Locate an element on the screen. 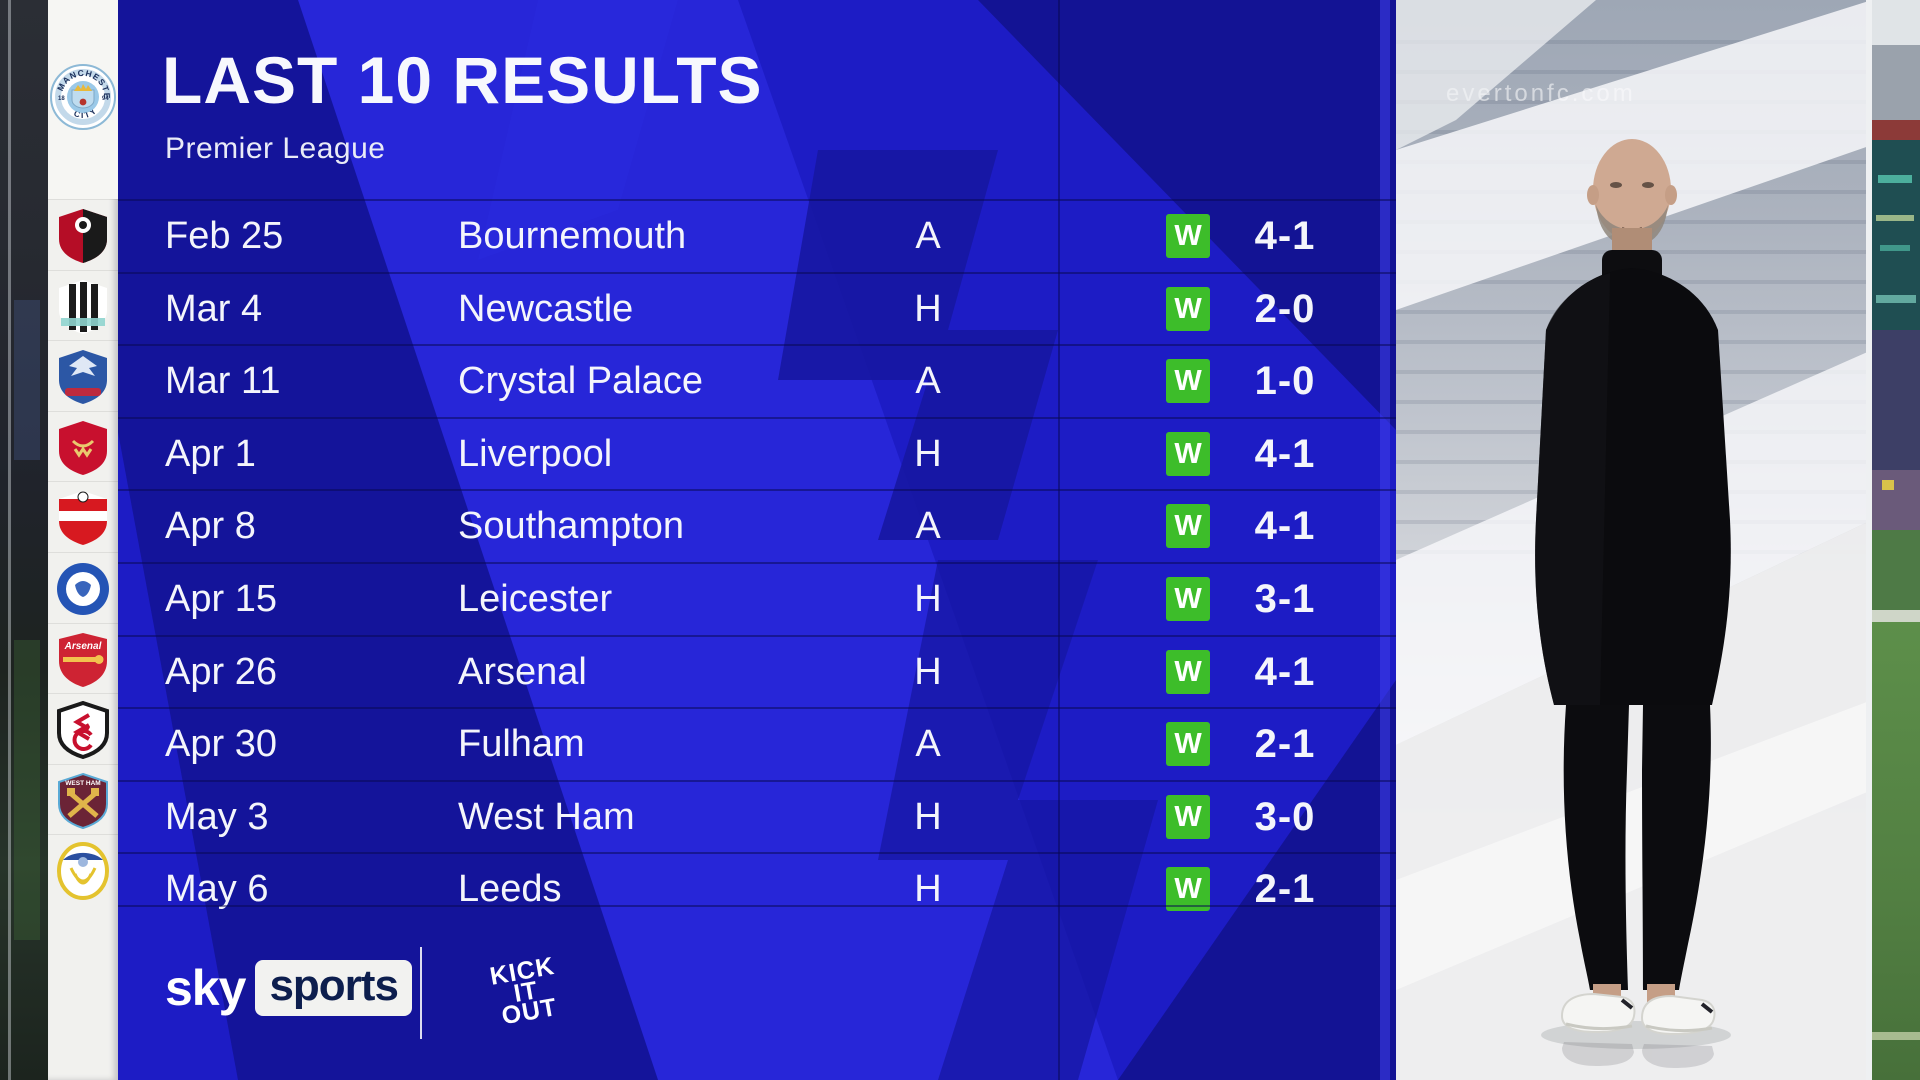  sky-logo-word: sky is located at coordinates (205, 988).